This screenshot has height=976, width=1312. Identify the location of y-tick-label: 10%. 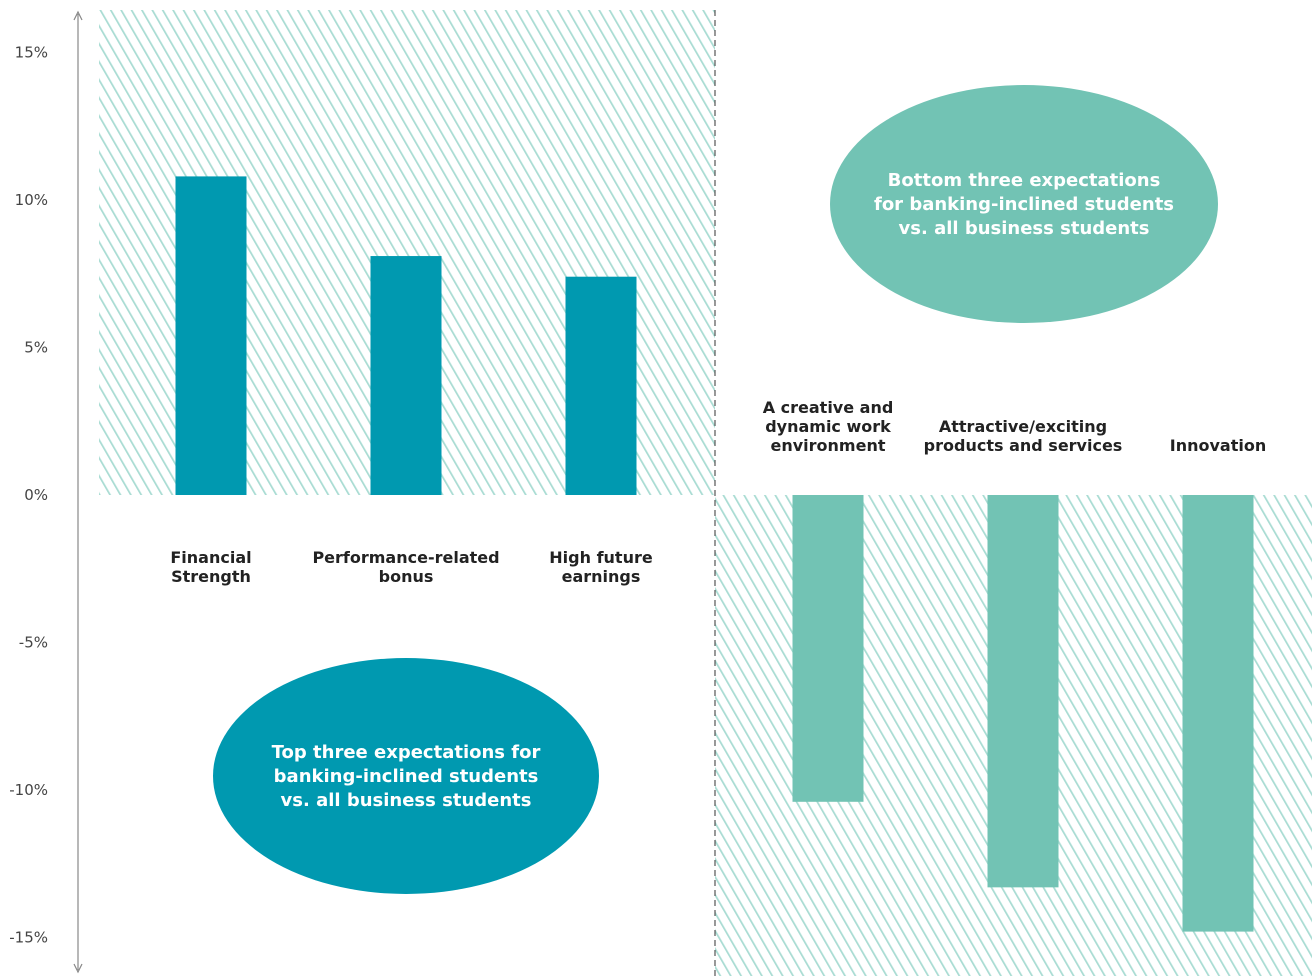
(31, 200).